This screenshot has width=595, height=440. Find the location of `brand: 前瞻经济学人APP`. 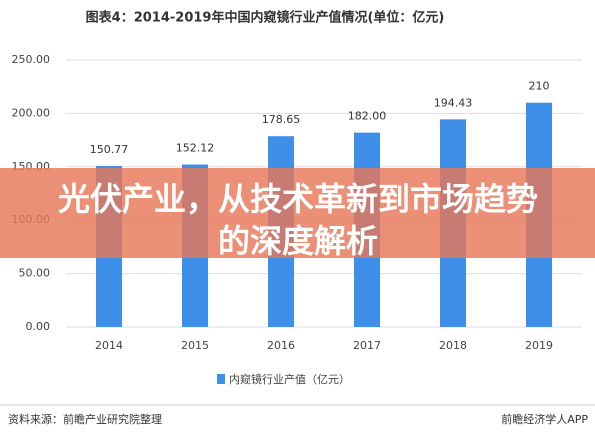

brand: 前瞻经济学人APP is located at coordinates (544, 419).